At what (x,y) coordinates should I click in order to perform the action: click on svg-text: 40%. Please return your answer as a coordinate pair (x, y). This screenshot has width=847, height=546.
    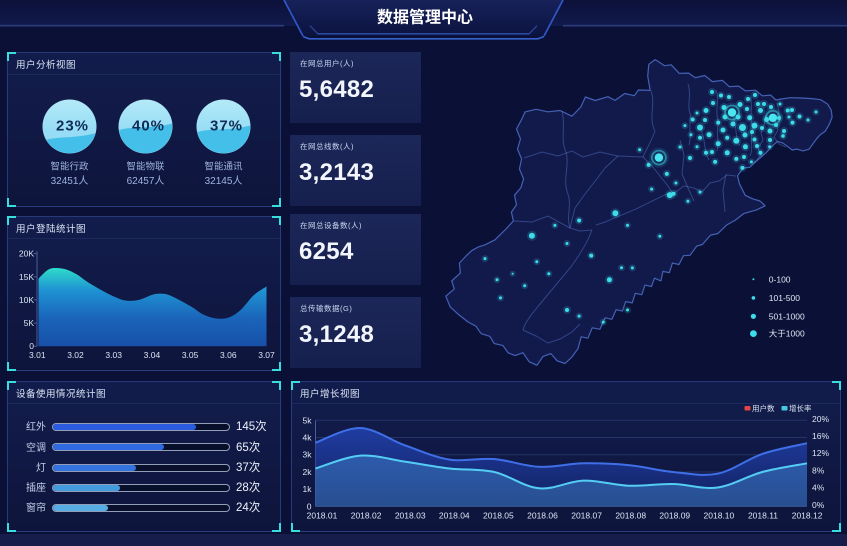
    Looking at the image, I should click on (148, 125).